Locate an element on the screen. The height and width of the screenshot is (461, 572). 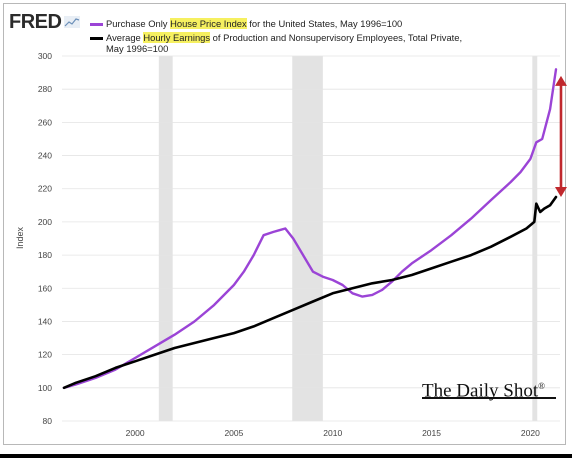
registered-mark: ® is located at coordinates (541, 386).